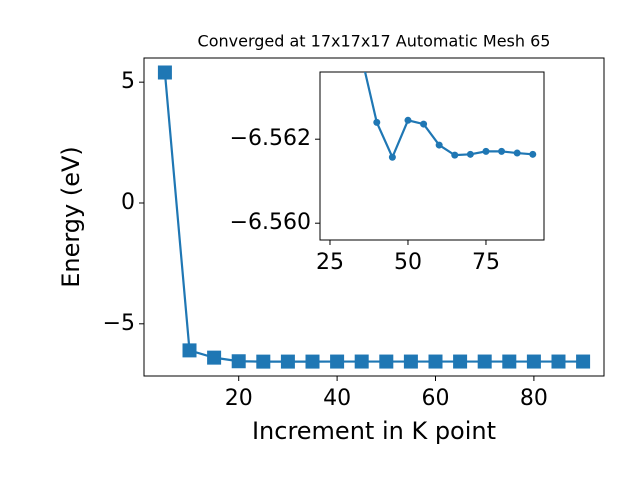 The width and height of the screenshot is (640, 480). I want to click on axes-frame, so click(432, 156).